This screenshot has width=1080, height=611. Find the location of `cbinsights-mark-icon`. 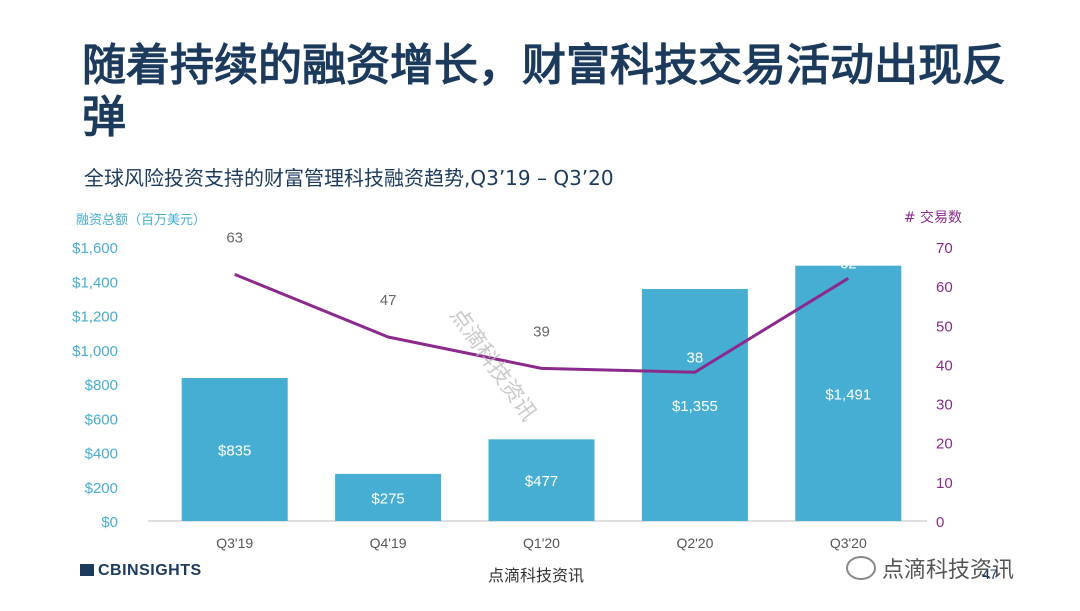

cbinsights-mark-icon is located at coordinates (87, 570).